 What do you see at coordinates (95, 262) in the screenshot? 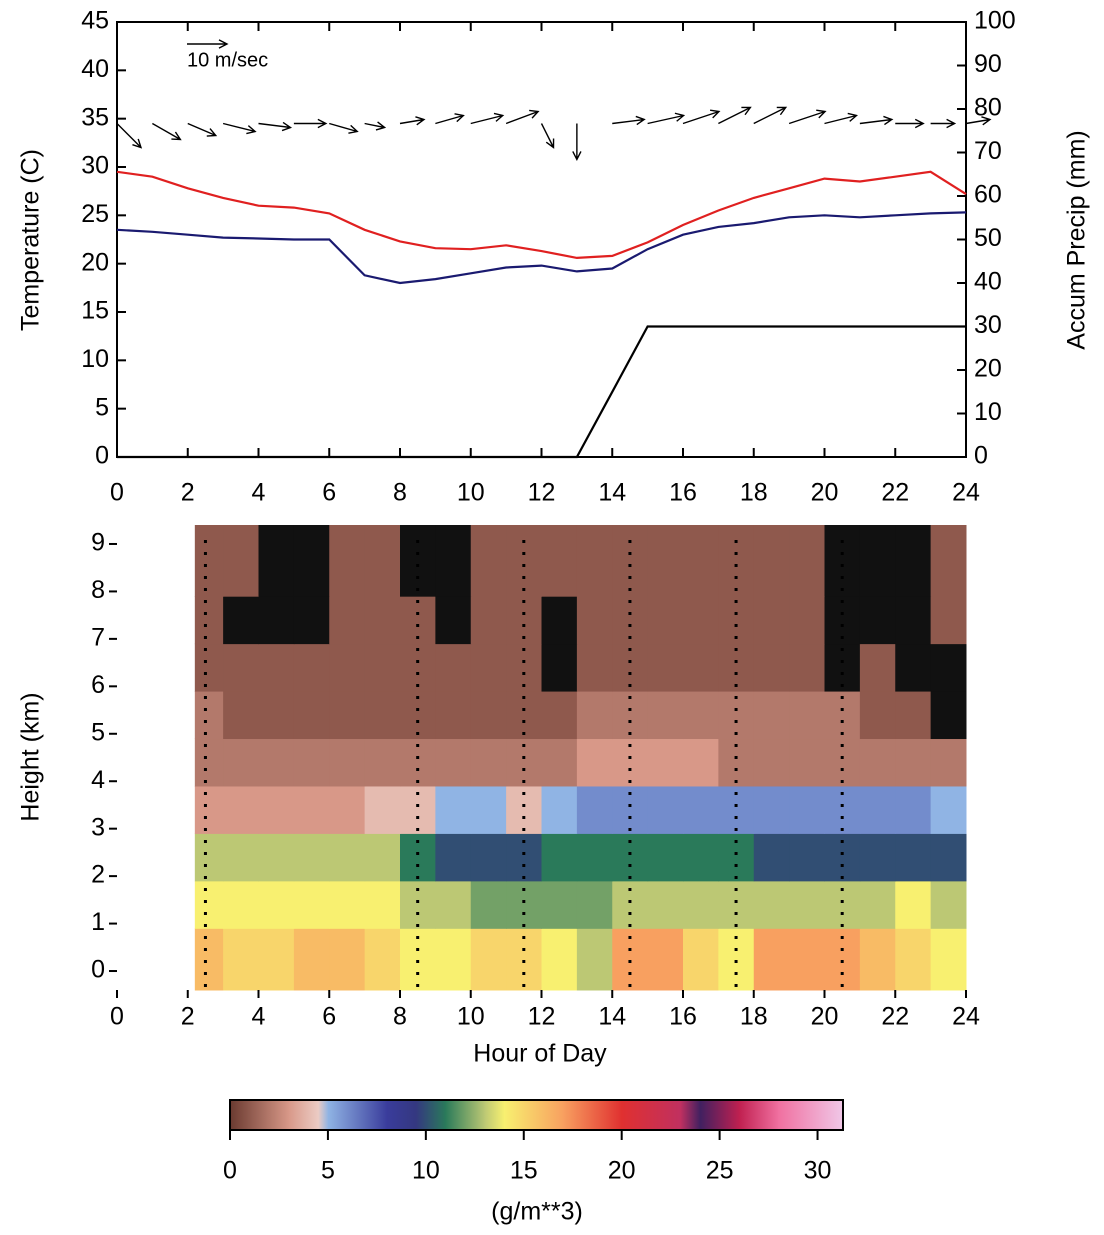
I see `y-tick-label: 20` at bounding box center [95, 262].